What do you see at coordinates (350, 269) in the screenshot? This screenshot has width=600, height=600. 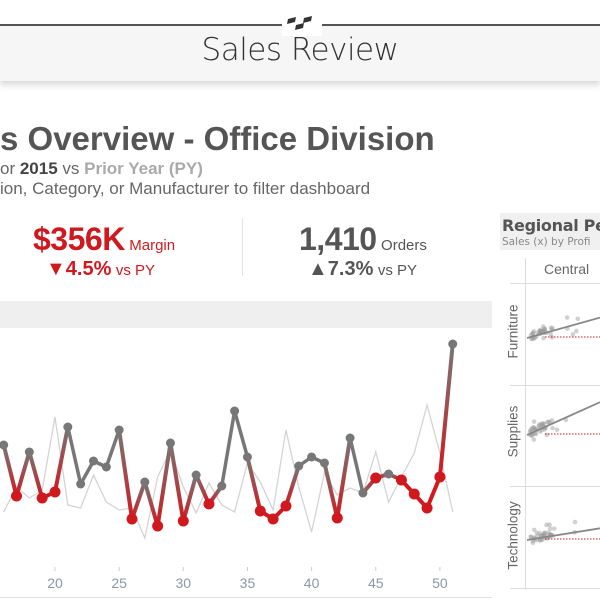 I see `kpi-orders-change-value: 7.3%` at bounding box center [350, 269].